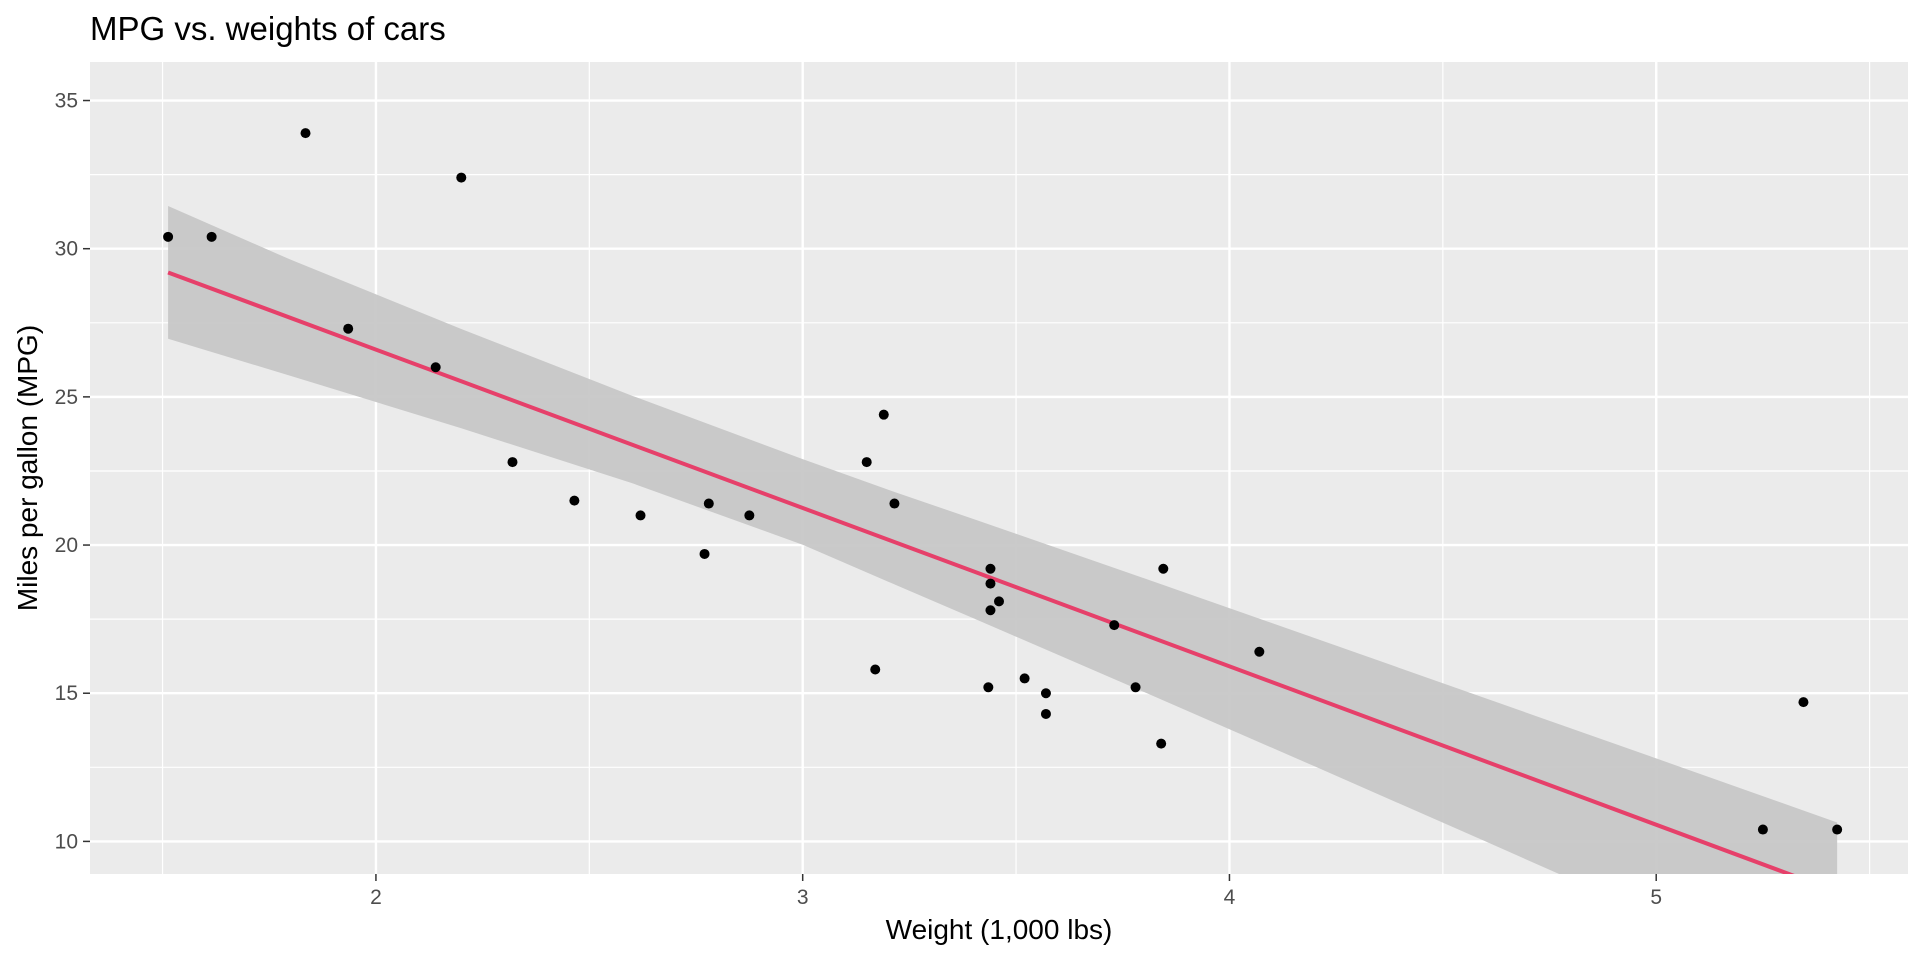 The width and height of the screenshot is (1920, 960). I want to click on x-tick-label: 4, so click(1230, 897).